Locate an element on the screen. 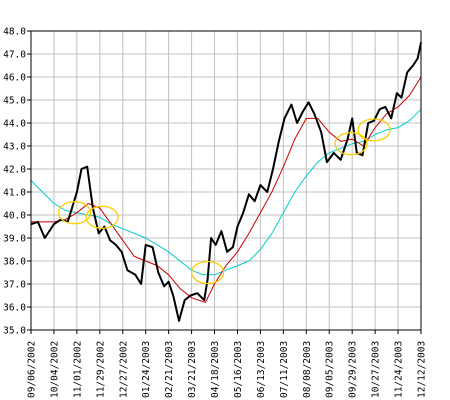  x-tick-label: 11/29/2002 is located at coordinates (100, 369).